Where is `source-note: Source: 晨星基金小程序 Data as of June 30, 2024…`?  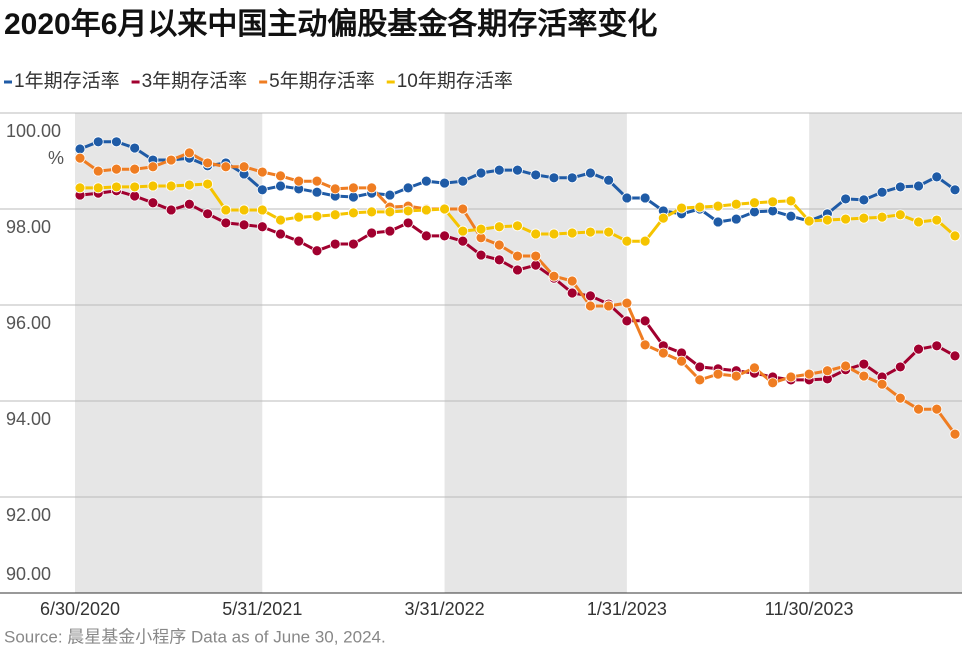
source-note: Source: 晨星基金小程序 Data as of June 30, 2024… is located at coordinates (195, 636).